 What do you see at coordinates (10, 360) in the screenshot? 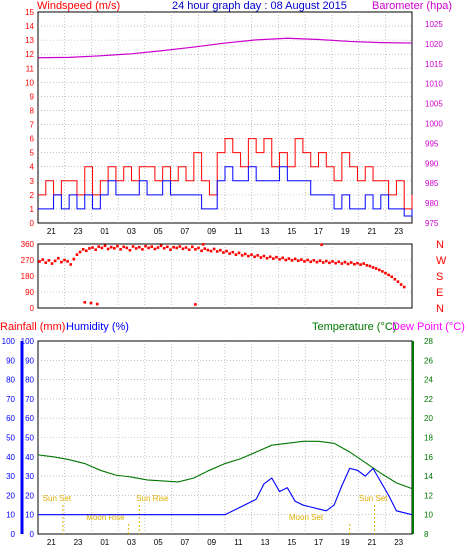
I see `rainfall-y-tick-label: 90` at bounding box center [10, 360].